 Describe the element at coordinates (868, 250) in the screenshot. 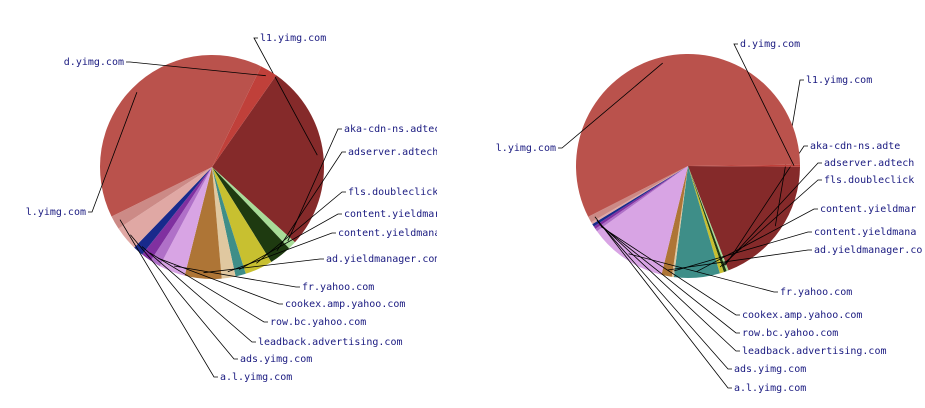

I see `slice-label-ad-yieldmanager-co: ad.yieldmanager.co` at that location.